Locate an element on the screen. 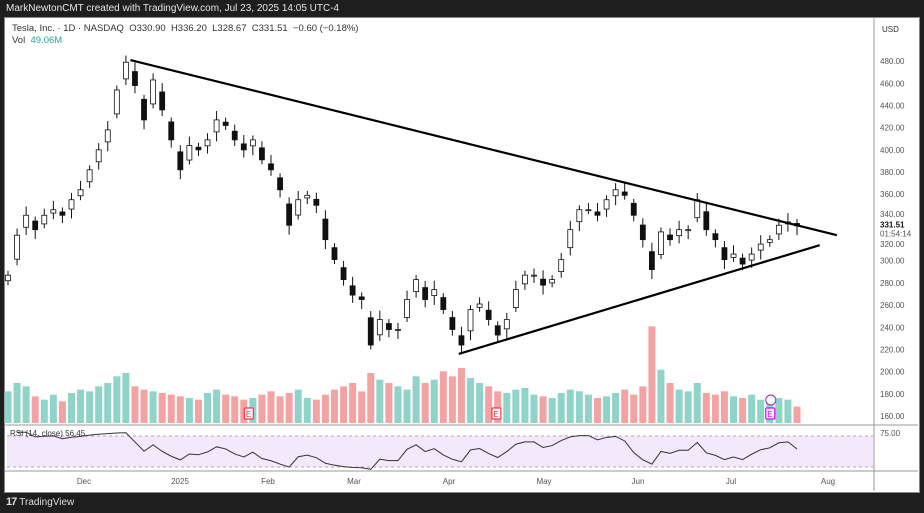  time-tick-label: Feb is located at coordinates (268, 481).